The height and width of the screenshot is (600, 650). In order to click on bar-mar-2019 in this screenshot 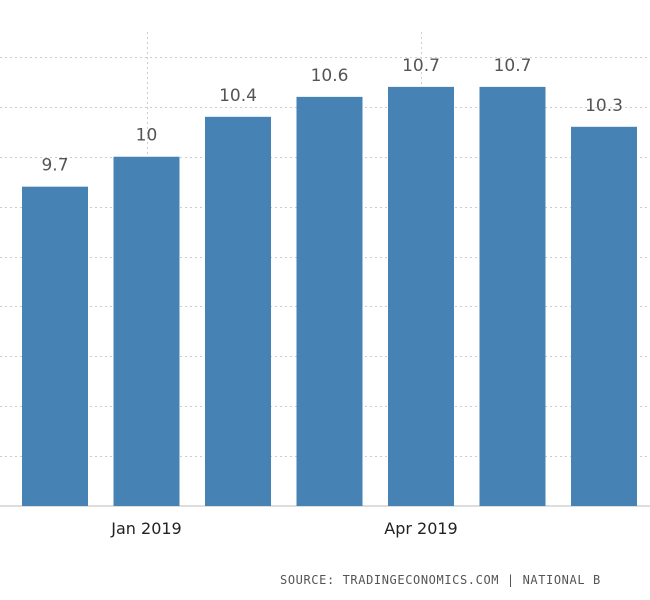, I will do `click(329, 301)`.